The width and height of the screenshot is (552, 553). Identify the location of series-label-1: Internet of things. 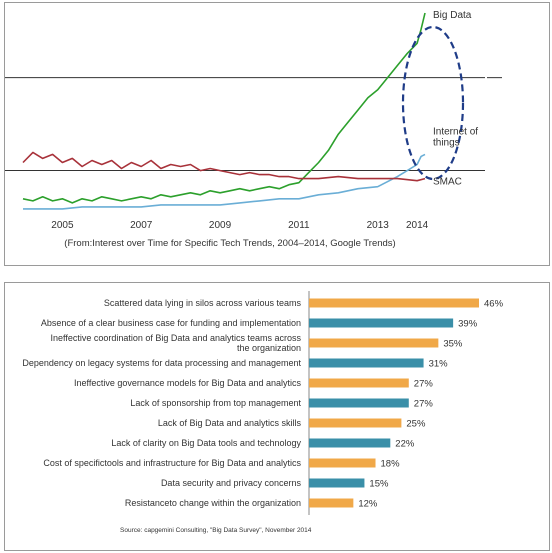
(455, 137).